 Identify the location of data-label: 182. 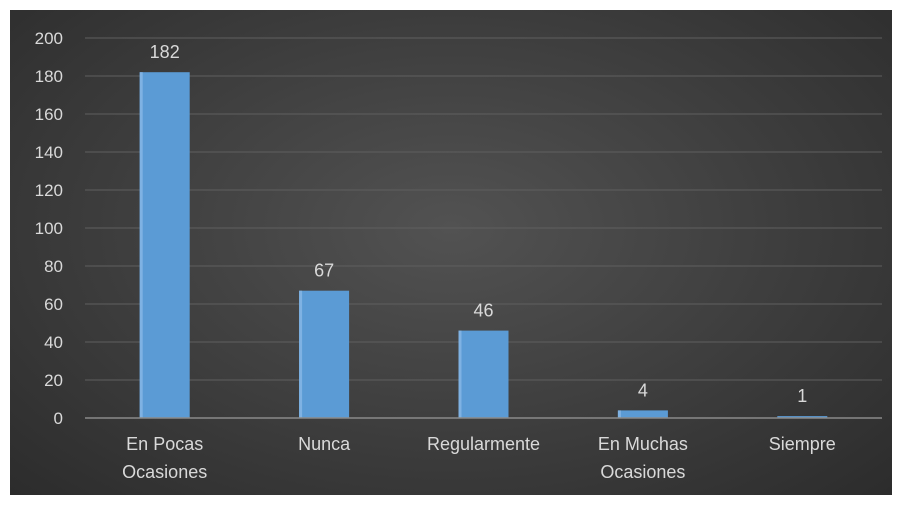
(165, 52).